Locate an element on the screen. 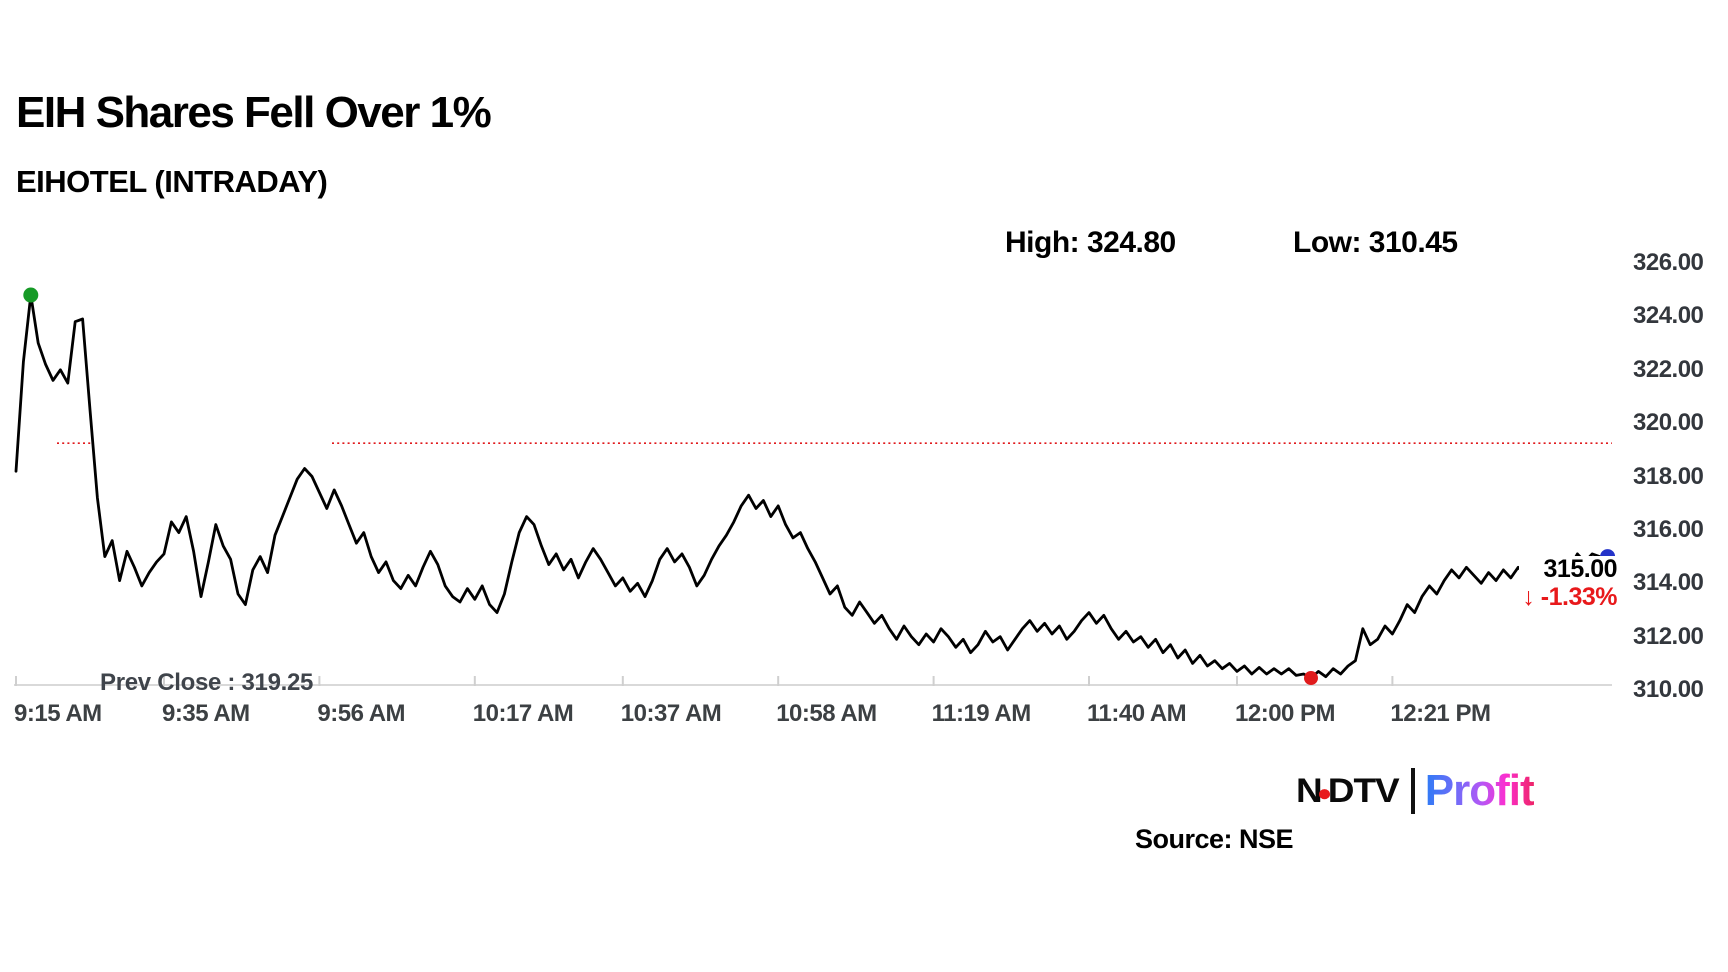 This screenshot has width=1728, height=972. y-axis-tick-label: 316.00 is located at coordinates (1668, 529).